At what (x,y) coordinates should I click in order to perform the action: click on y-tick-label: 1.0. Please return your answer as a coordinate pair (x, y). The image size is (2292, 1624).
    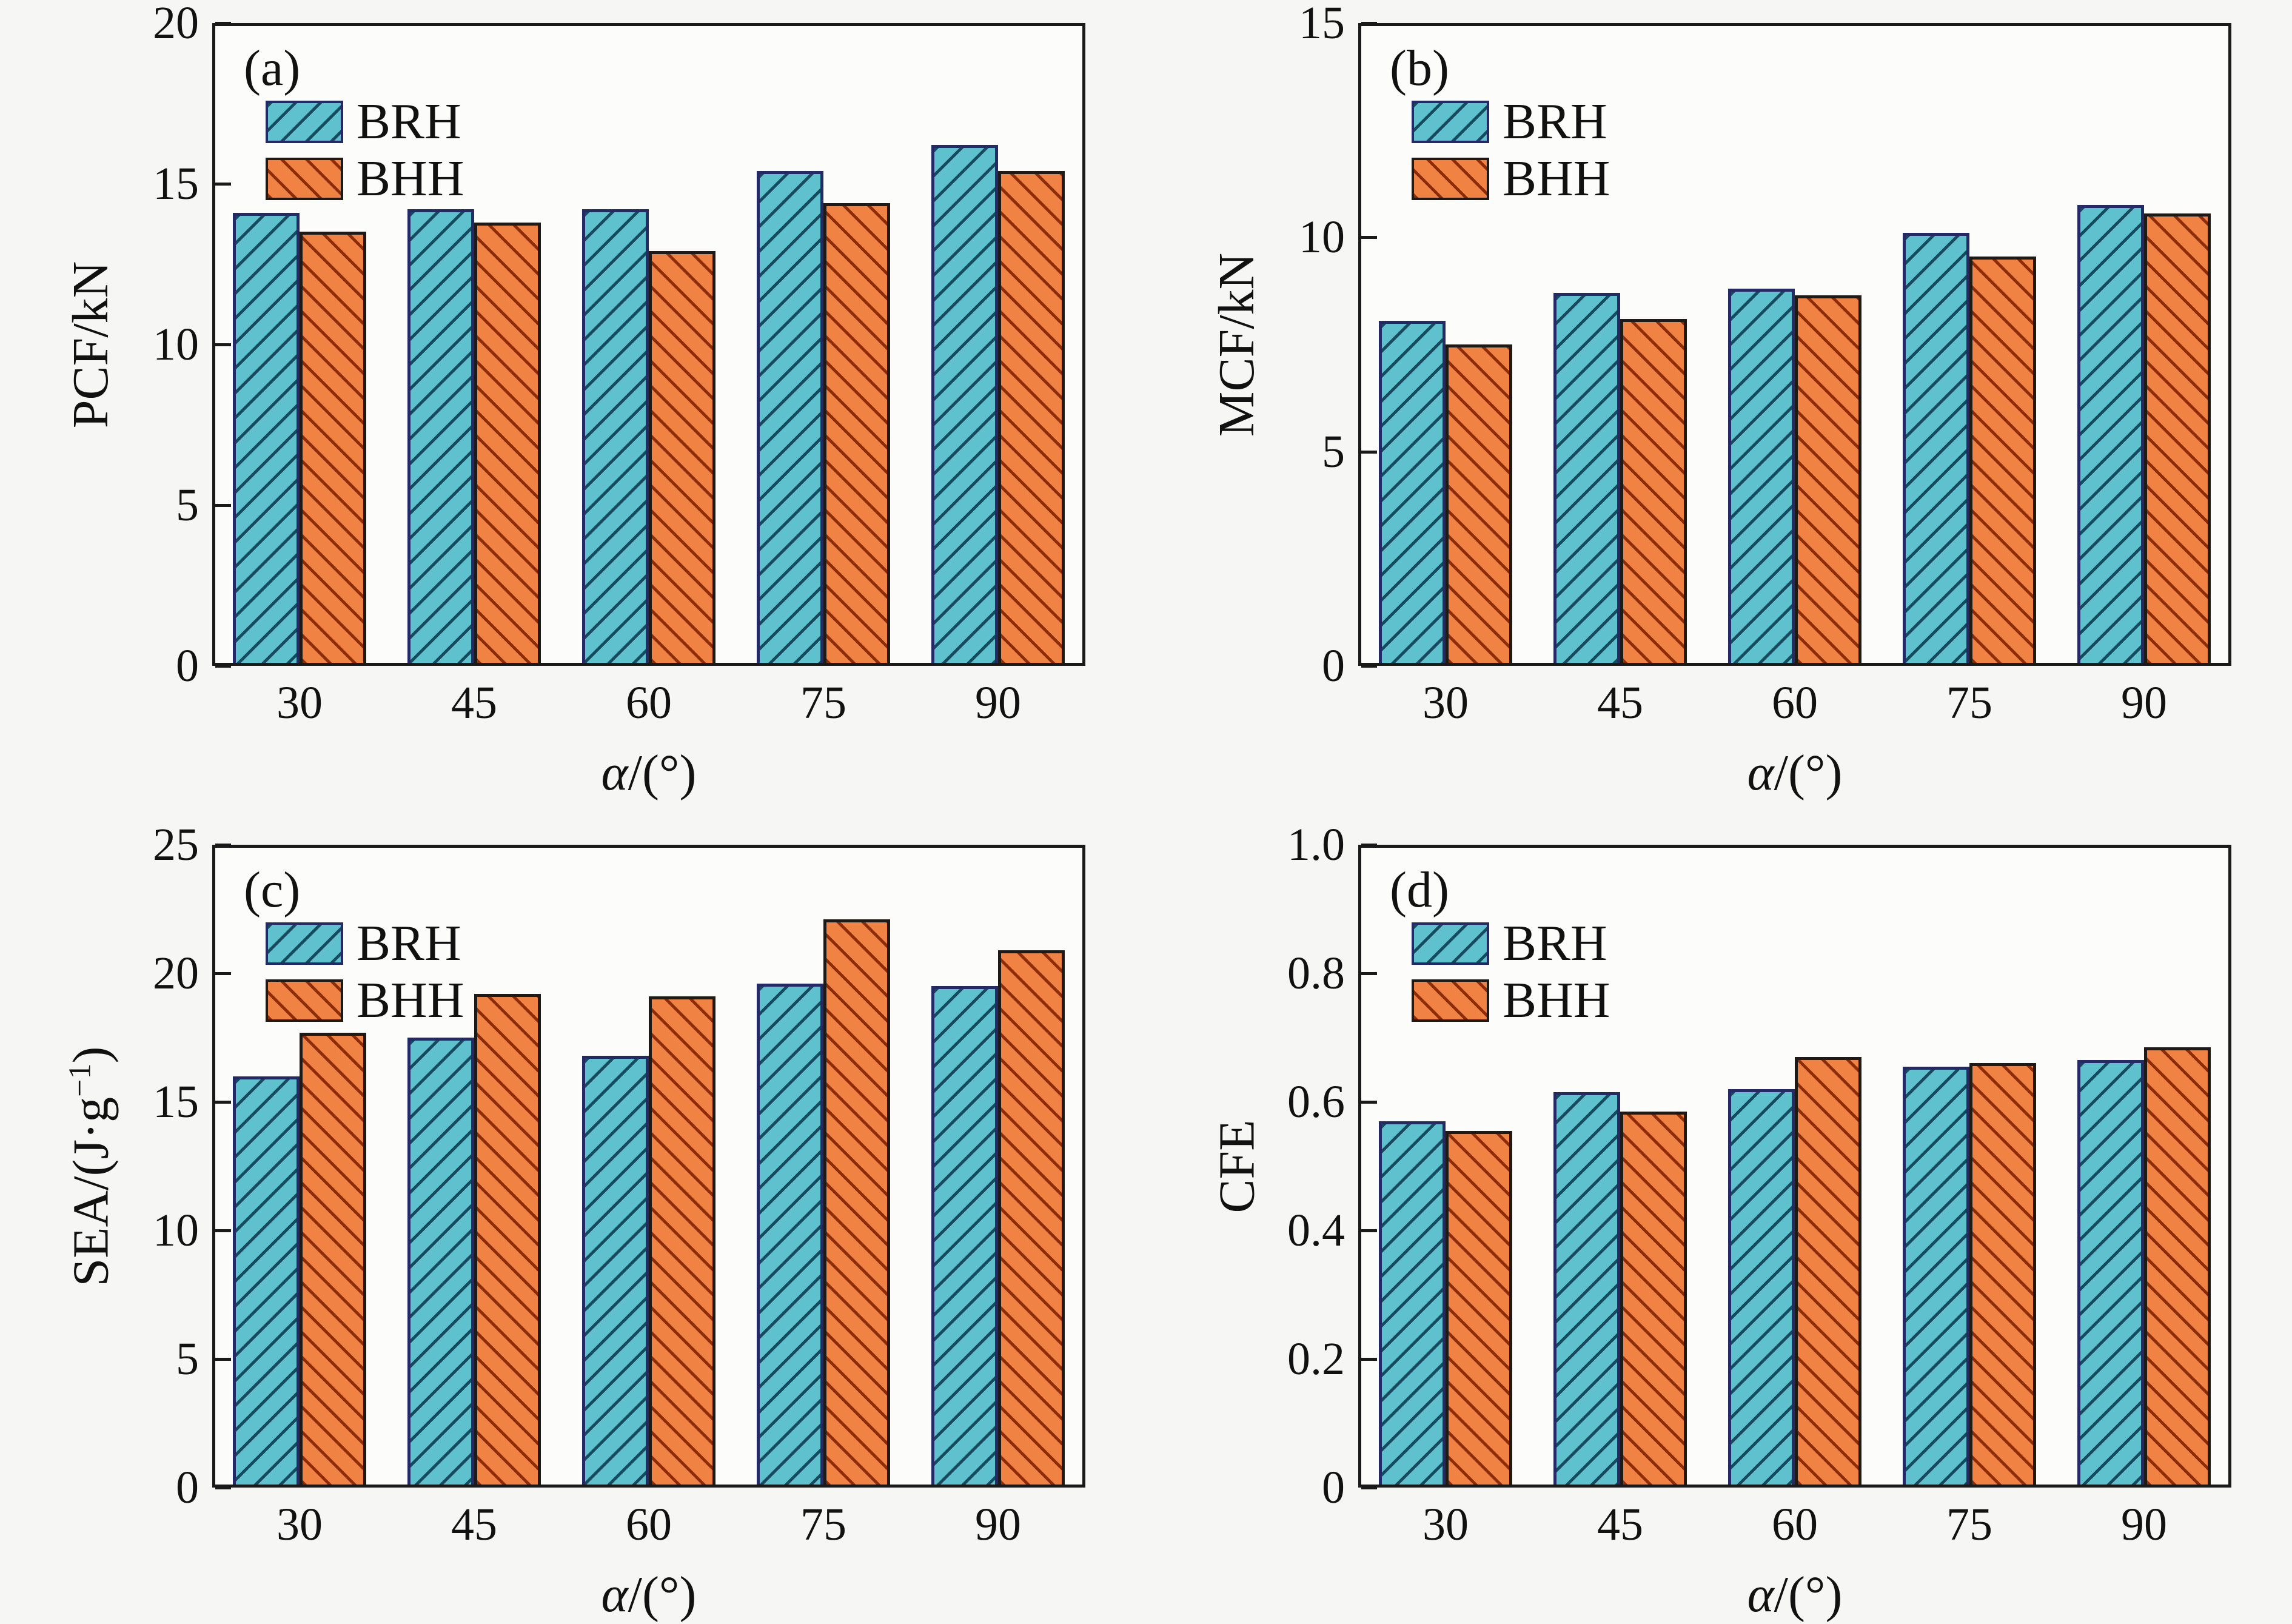
    Looking at the image, I should click on (1316, 845).